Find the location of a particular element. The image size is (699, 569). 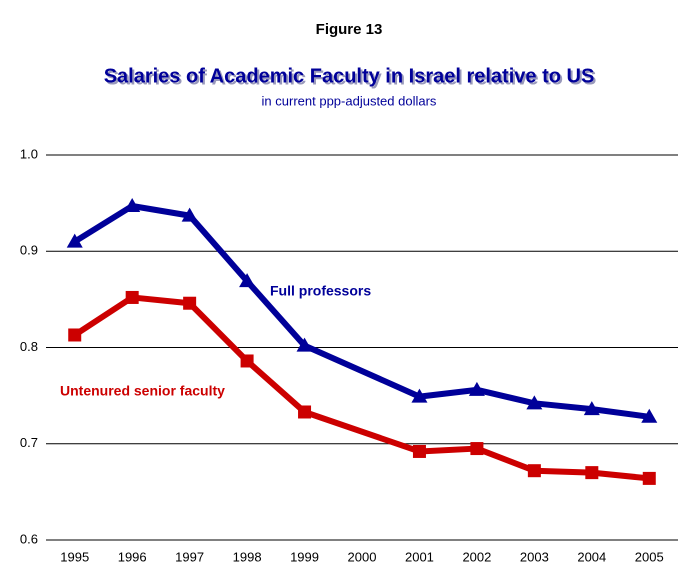

y-tick-label: 1.0 is located at coordinates (29, 153).